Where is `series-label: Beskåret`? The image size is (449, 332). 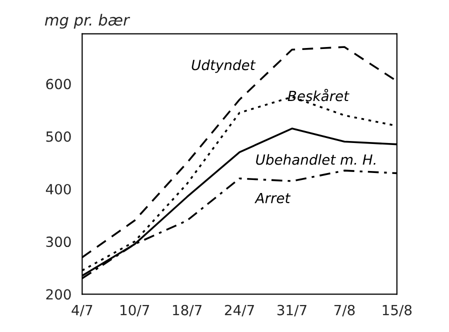 series-label: Beskåret is located at coordinates (319, 95).